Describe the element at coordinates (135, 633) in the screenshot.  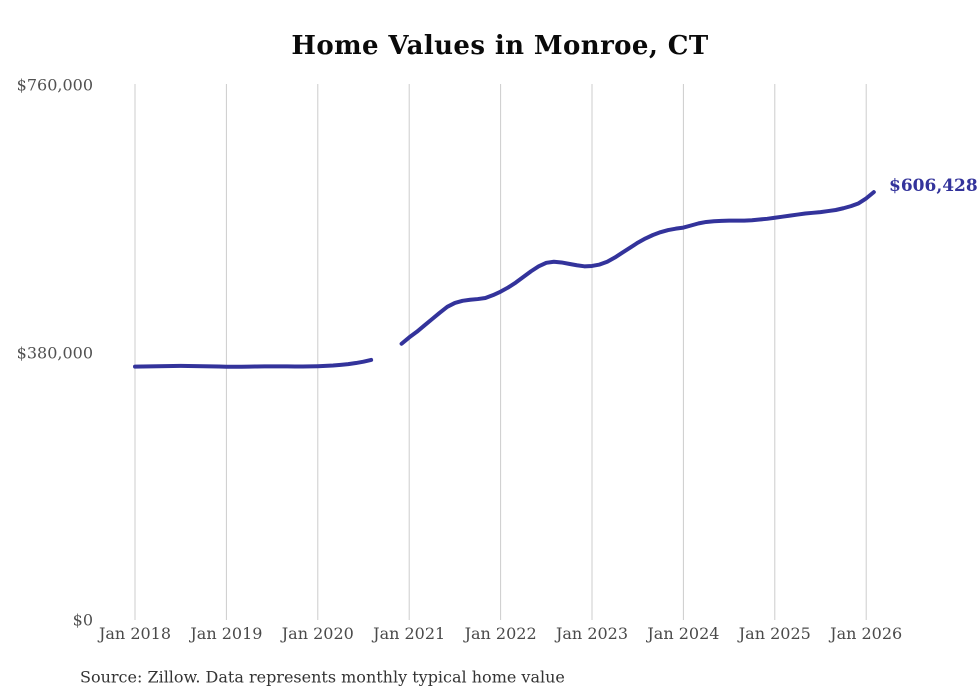
I see `x-axis-tick-label: Jan 2018` at that location.